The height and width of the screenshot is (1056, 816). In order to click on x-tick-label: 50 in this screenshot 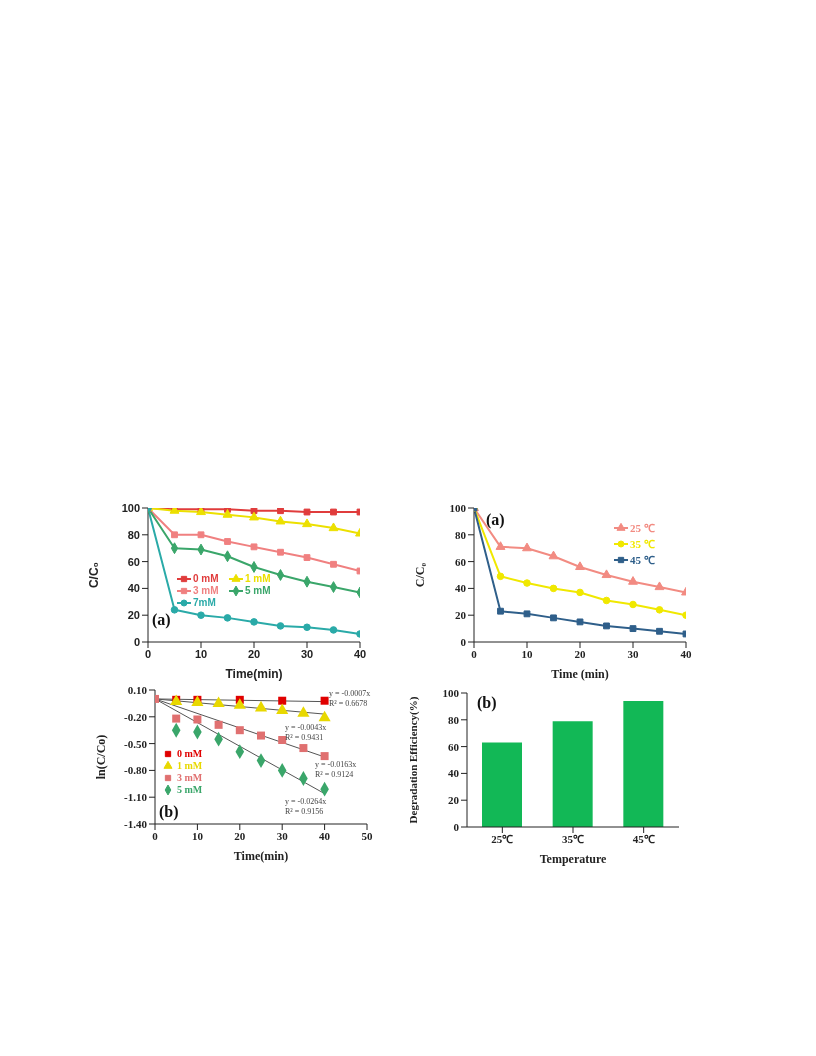, I will do `click(367, 835)`.